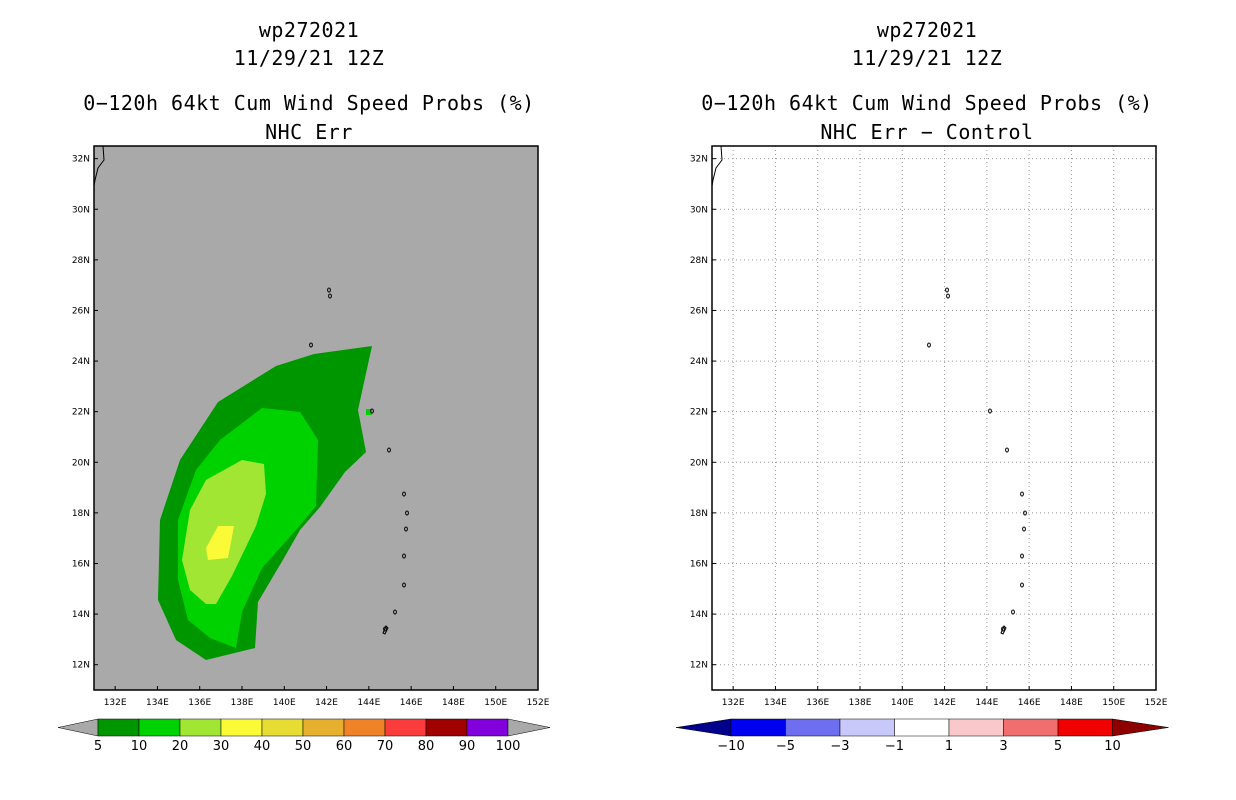 Image resolution: width=1236 pixels, height=800 pixels. What do you see at coordinates (839, 746) in the screenshot?
I see `colorbar-label: −3` at bounding box center [839, 746].